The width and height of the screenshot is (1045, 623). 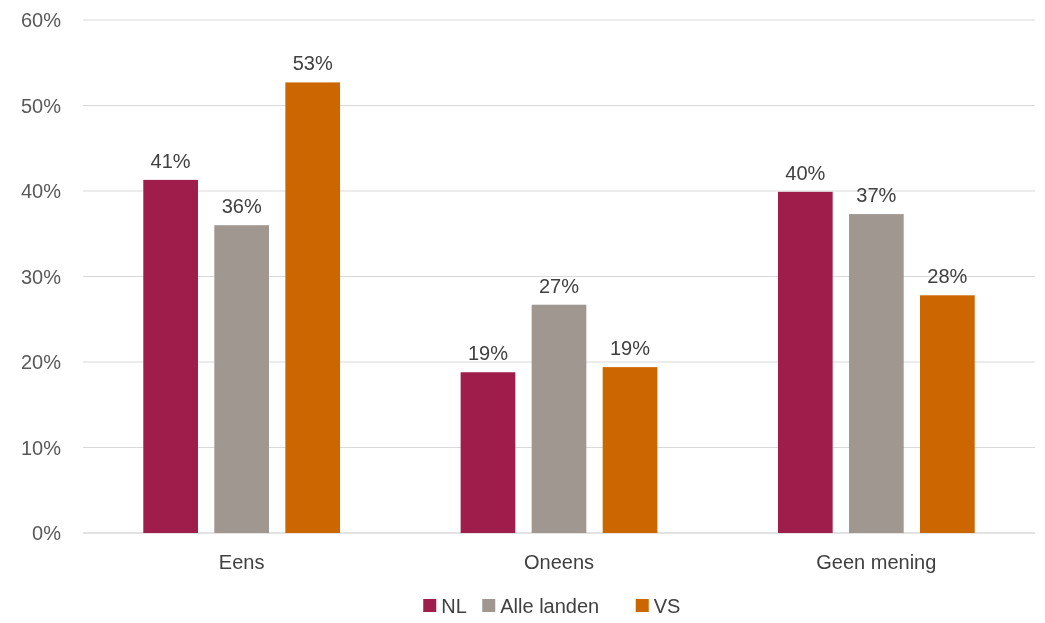 What do you see at coordinates (559, 562) in the screenshot?
I see `x-tick-label: Oneens` at bounding box center [559, 562].